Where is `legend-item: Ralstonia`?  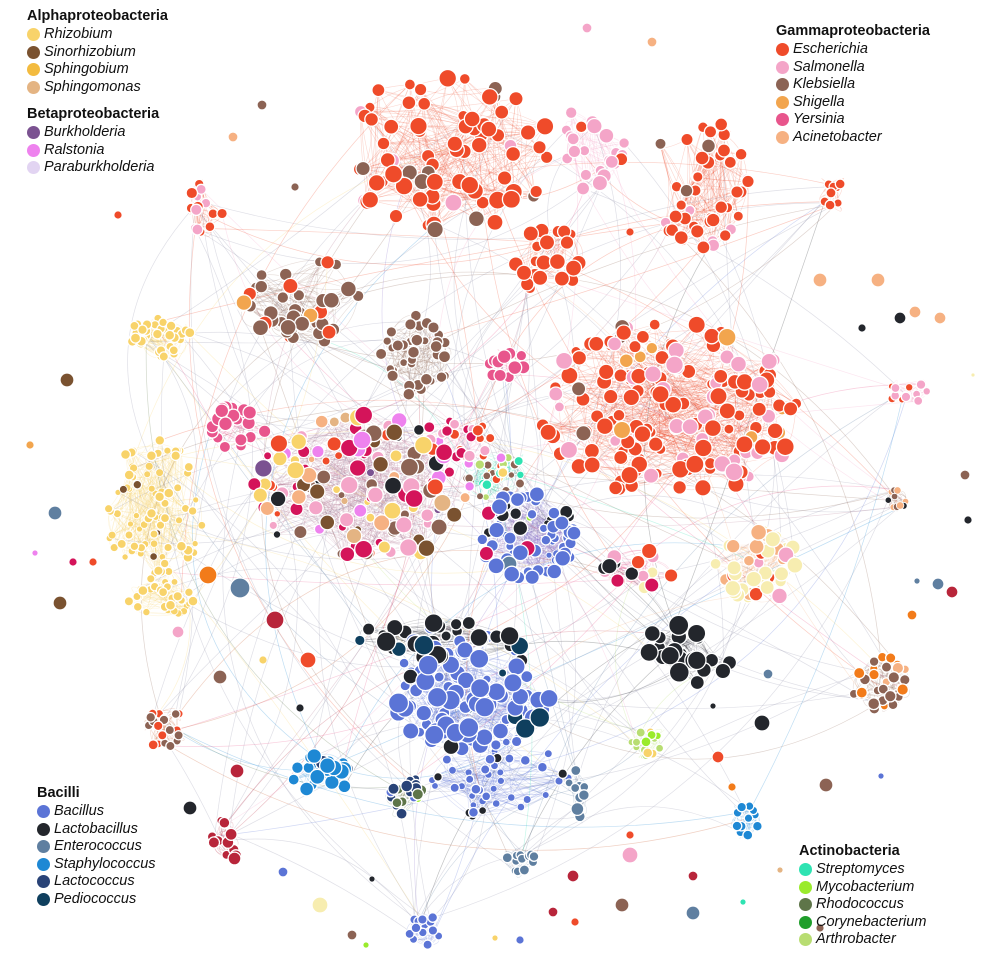 legend-item: Ralstonia is located at coordinates (97, 151).